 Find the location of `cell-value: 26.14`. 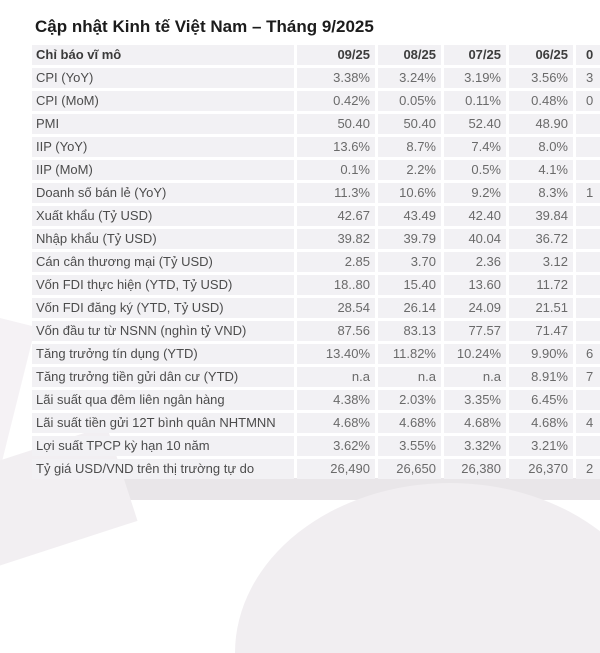

cell-value: 26.14 is located at coordinates (409, 308).